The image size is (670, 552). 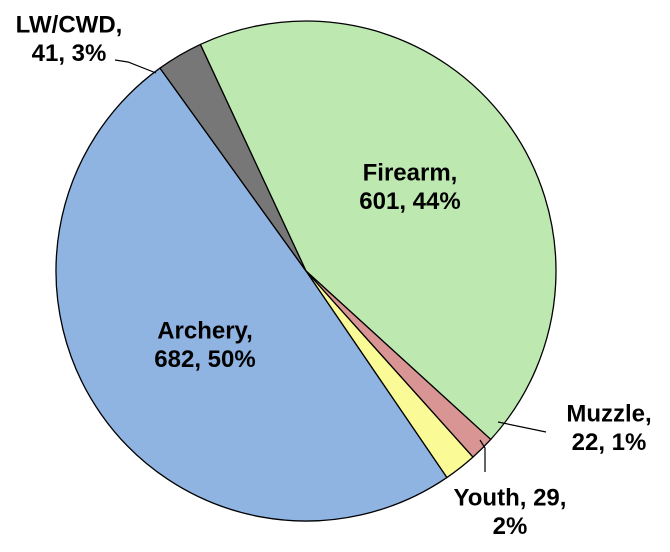 I want to click on slice-label-muzzle: Muzzle, 22, 1%, so click(x=608, y=428).